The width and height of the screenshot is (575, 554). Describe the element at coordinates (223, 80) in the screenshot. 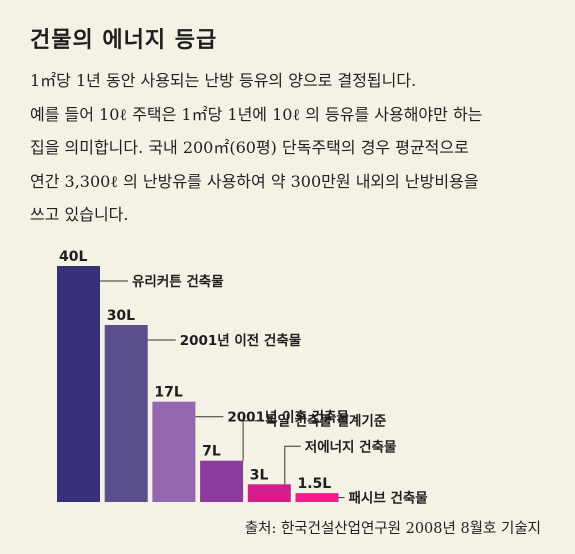

I see `description-line: 1㎡당 1년 동안 사용되는 난방 등유의 양으로 결정됩니다.` at that location.